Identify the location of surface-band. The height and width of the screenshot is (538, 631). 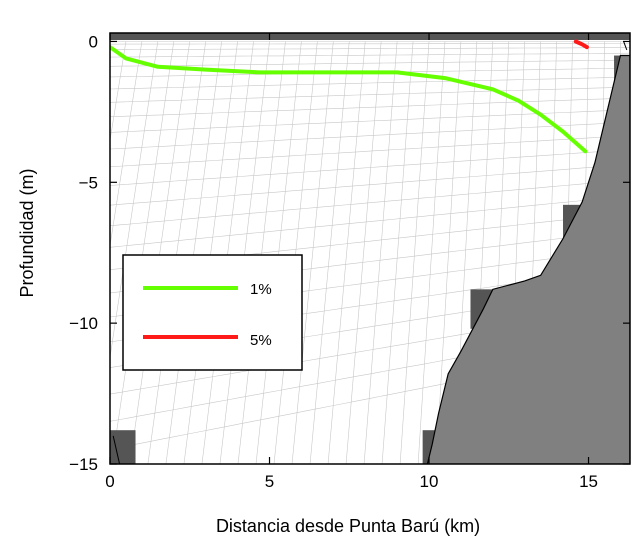
(370, 36).